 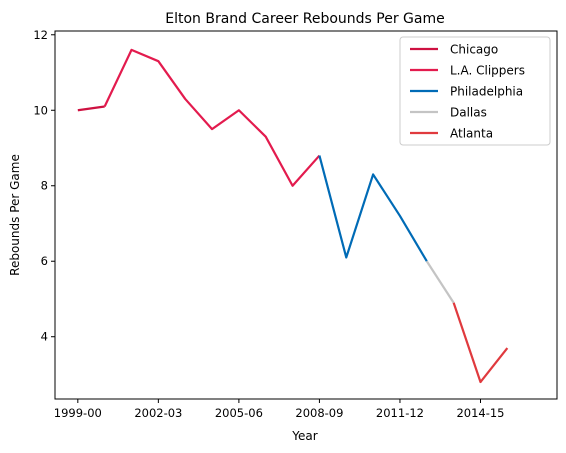 I want to click on series-line-atlanta, so click(x=480, y=343).